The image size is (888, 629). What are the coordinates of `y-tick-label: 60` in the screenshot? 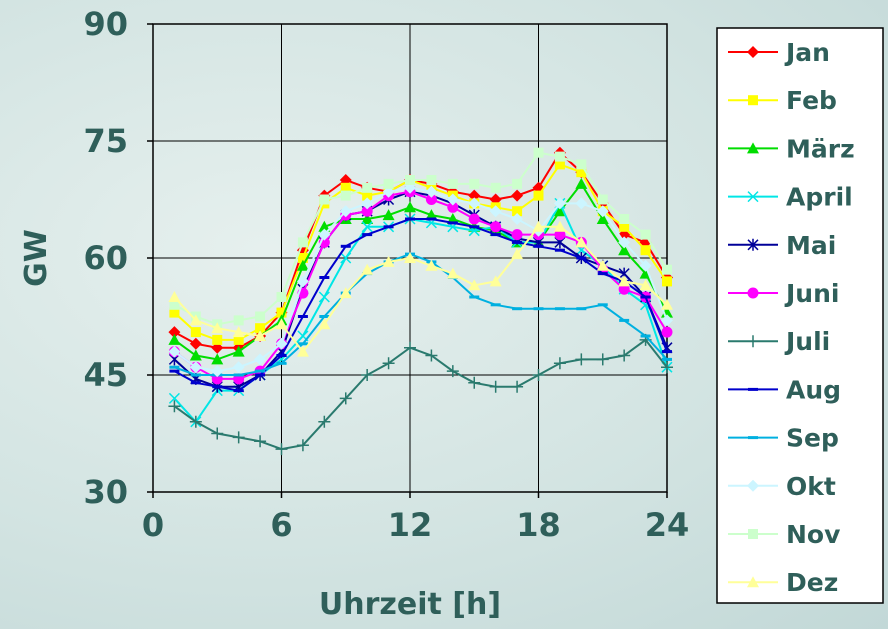 It's located at (105, 258).